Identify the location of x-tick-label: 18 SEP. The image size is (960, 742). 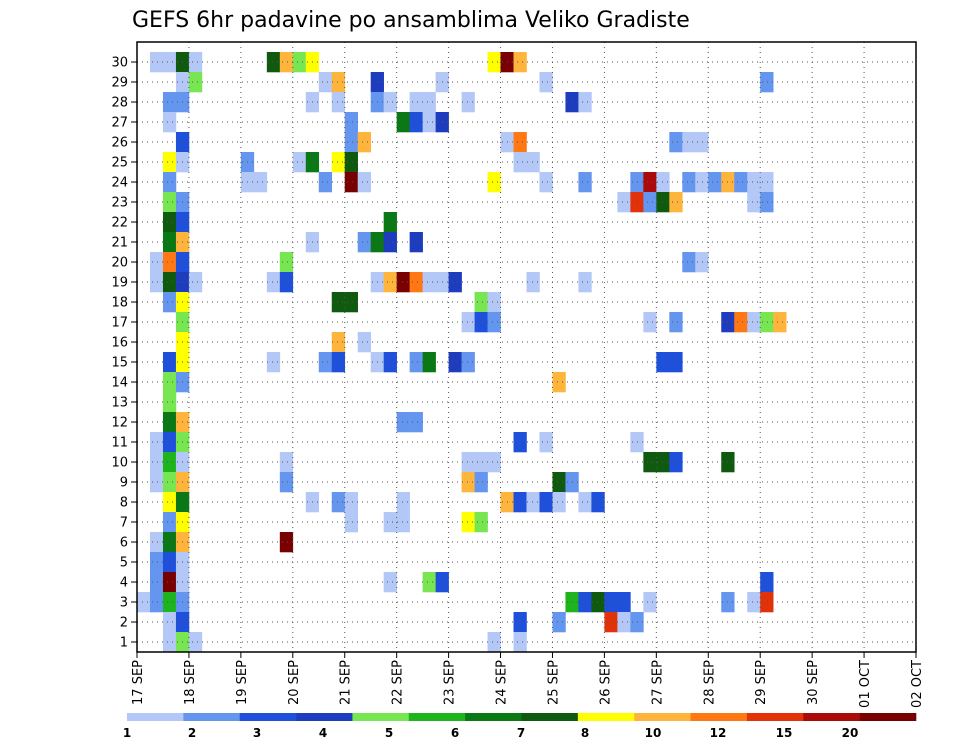
(190, 682).